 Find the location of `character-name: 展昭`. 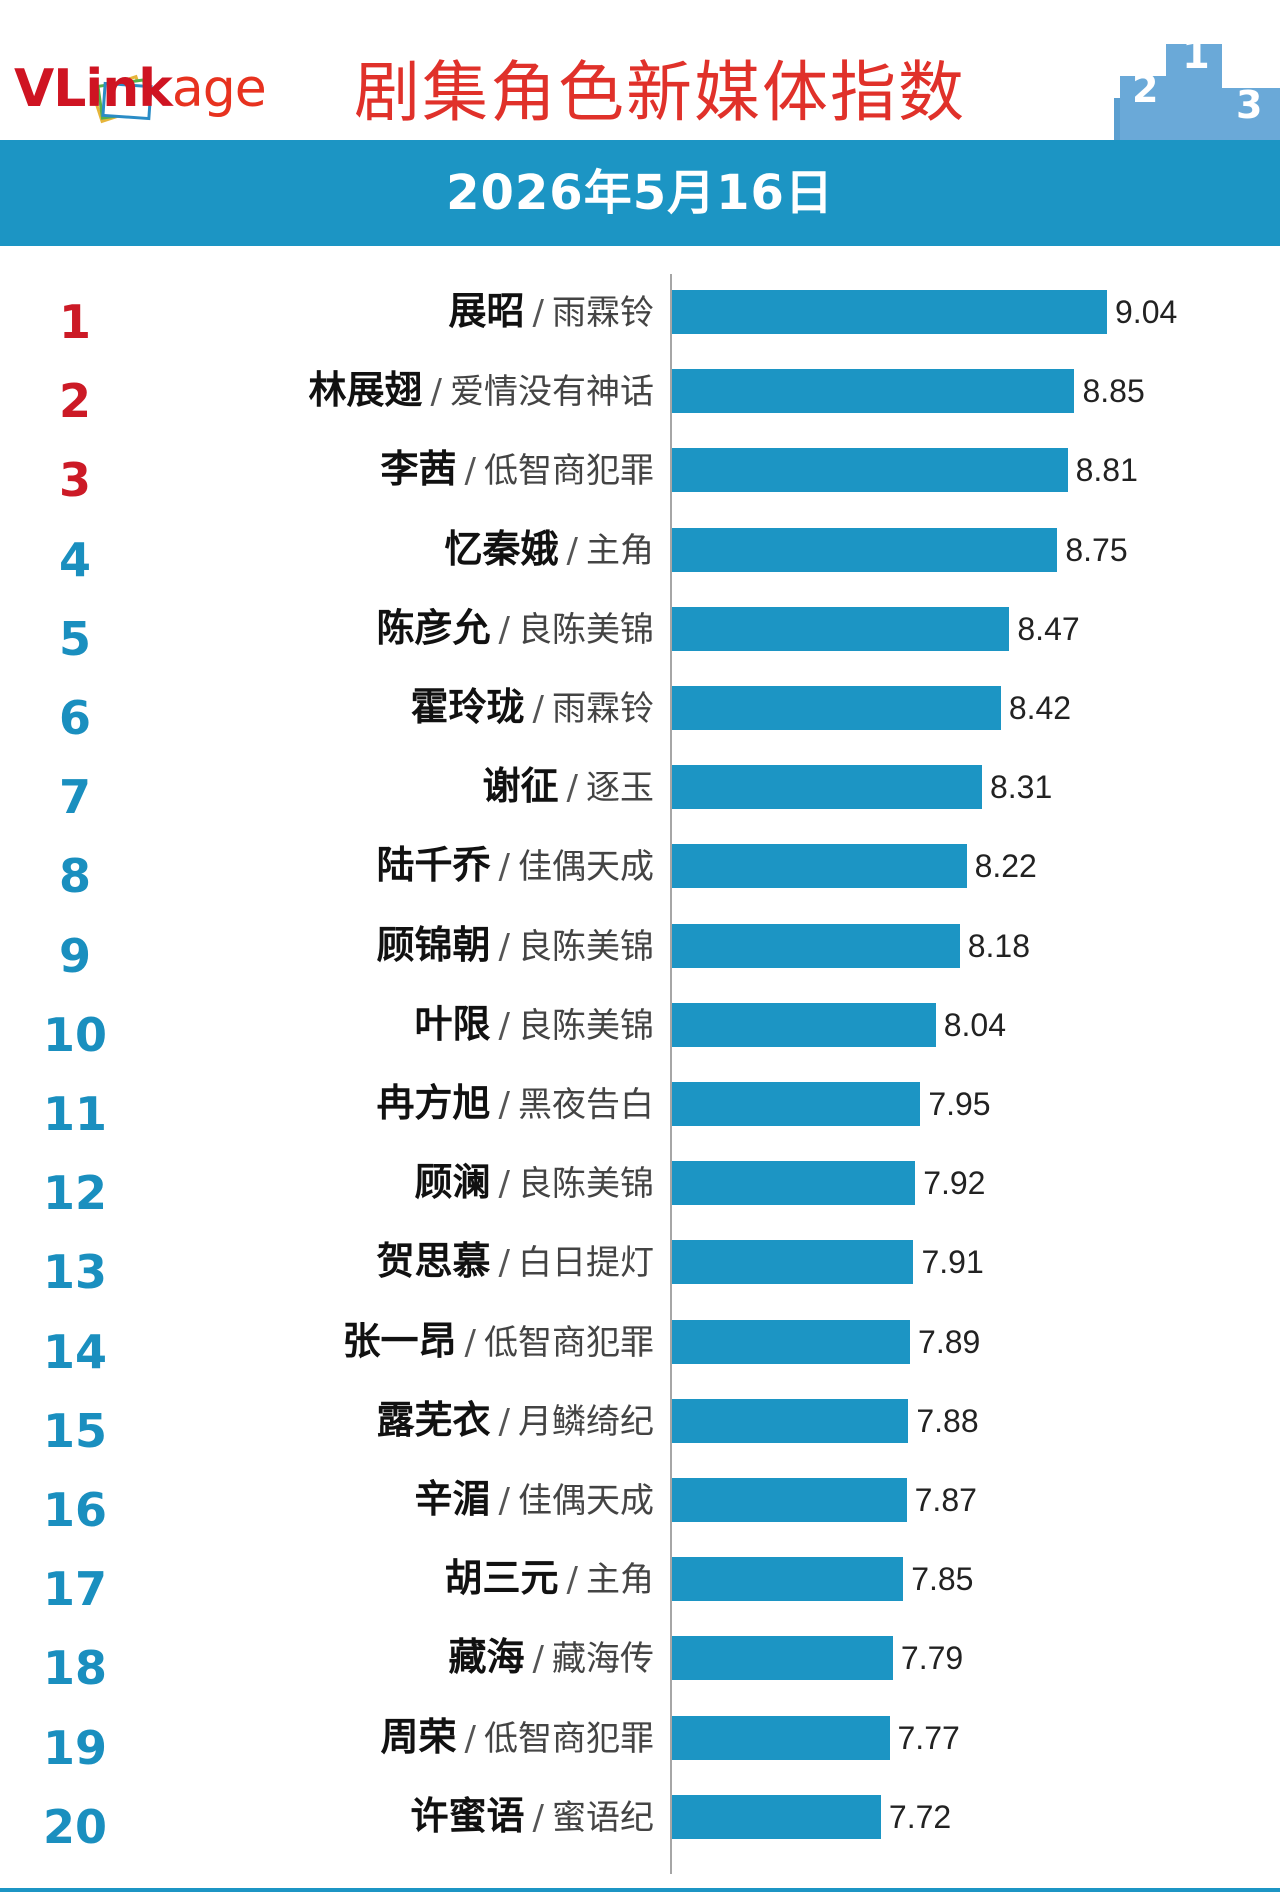

character-name: 展昭 is located at coordinates (486, 311).